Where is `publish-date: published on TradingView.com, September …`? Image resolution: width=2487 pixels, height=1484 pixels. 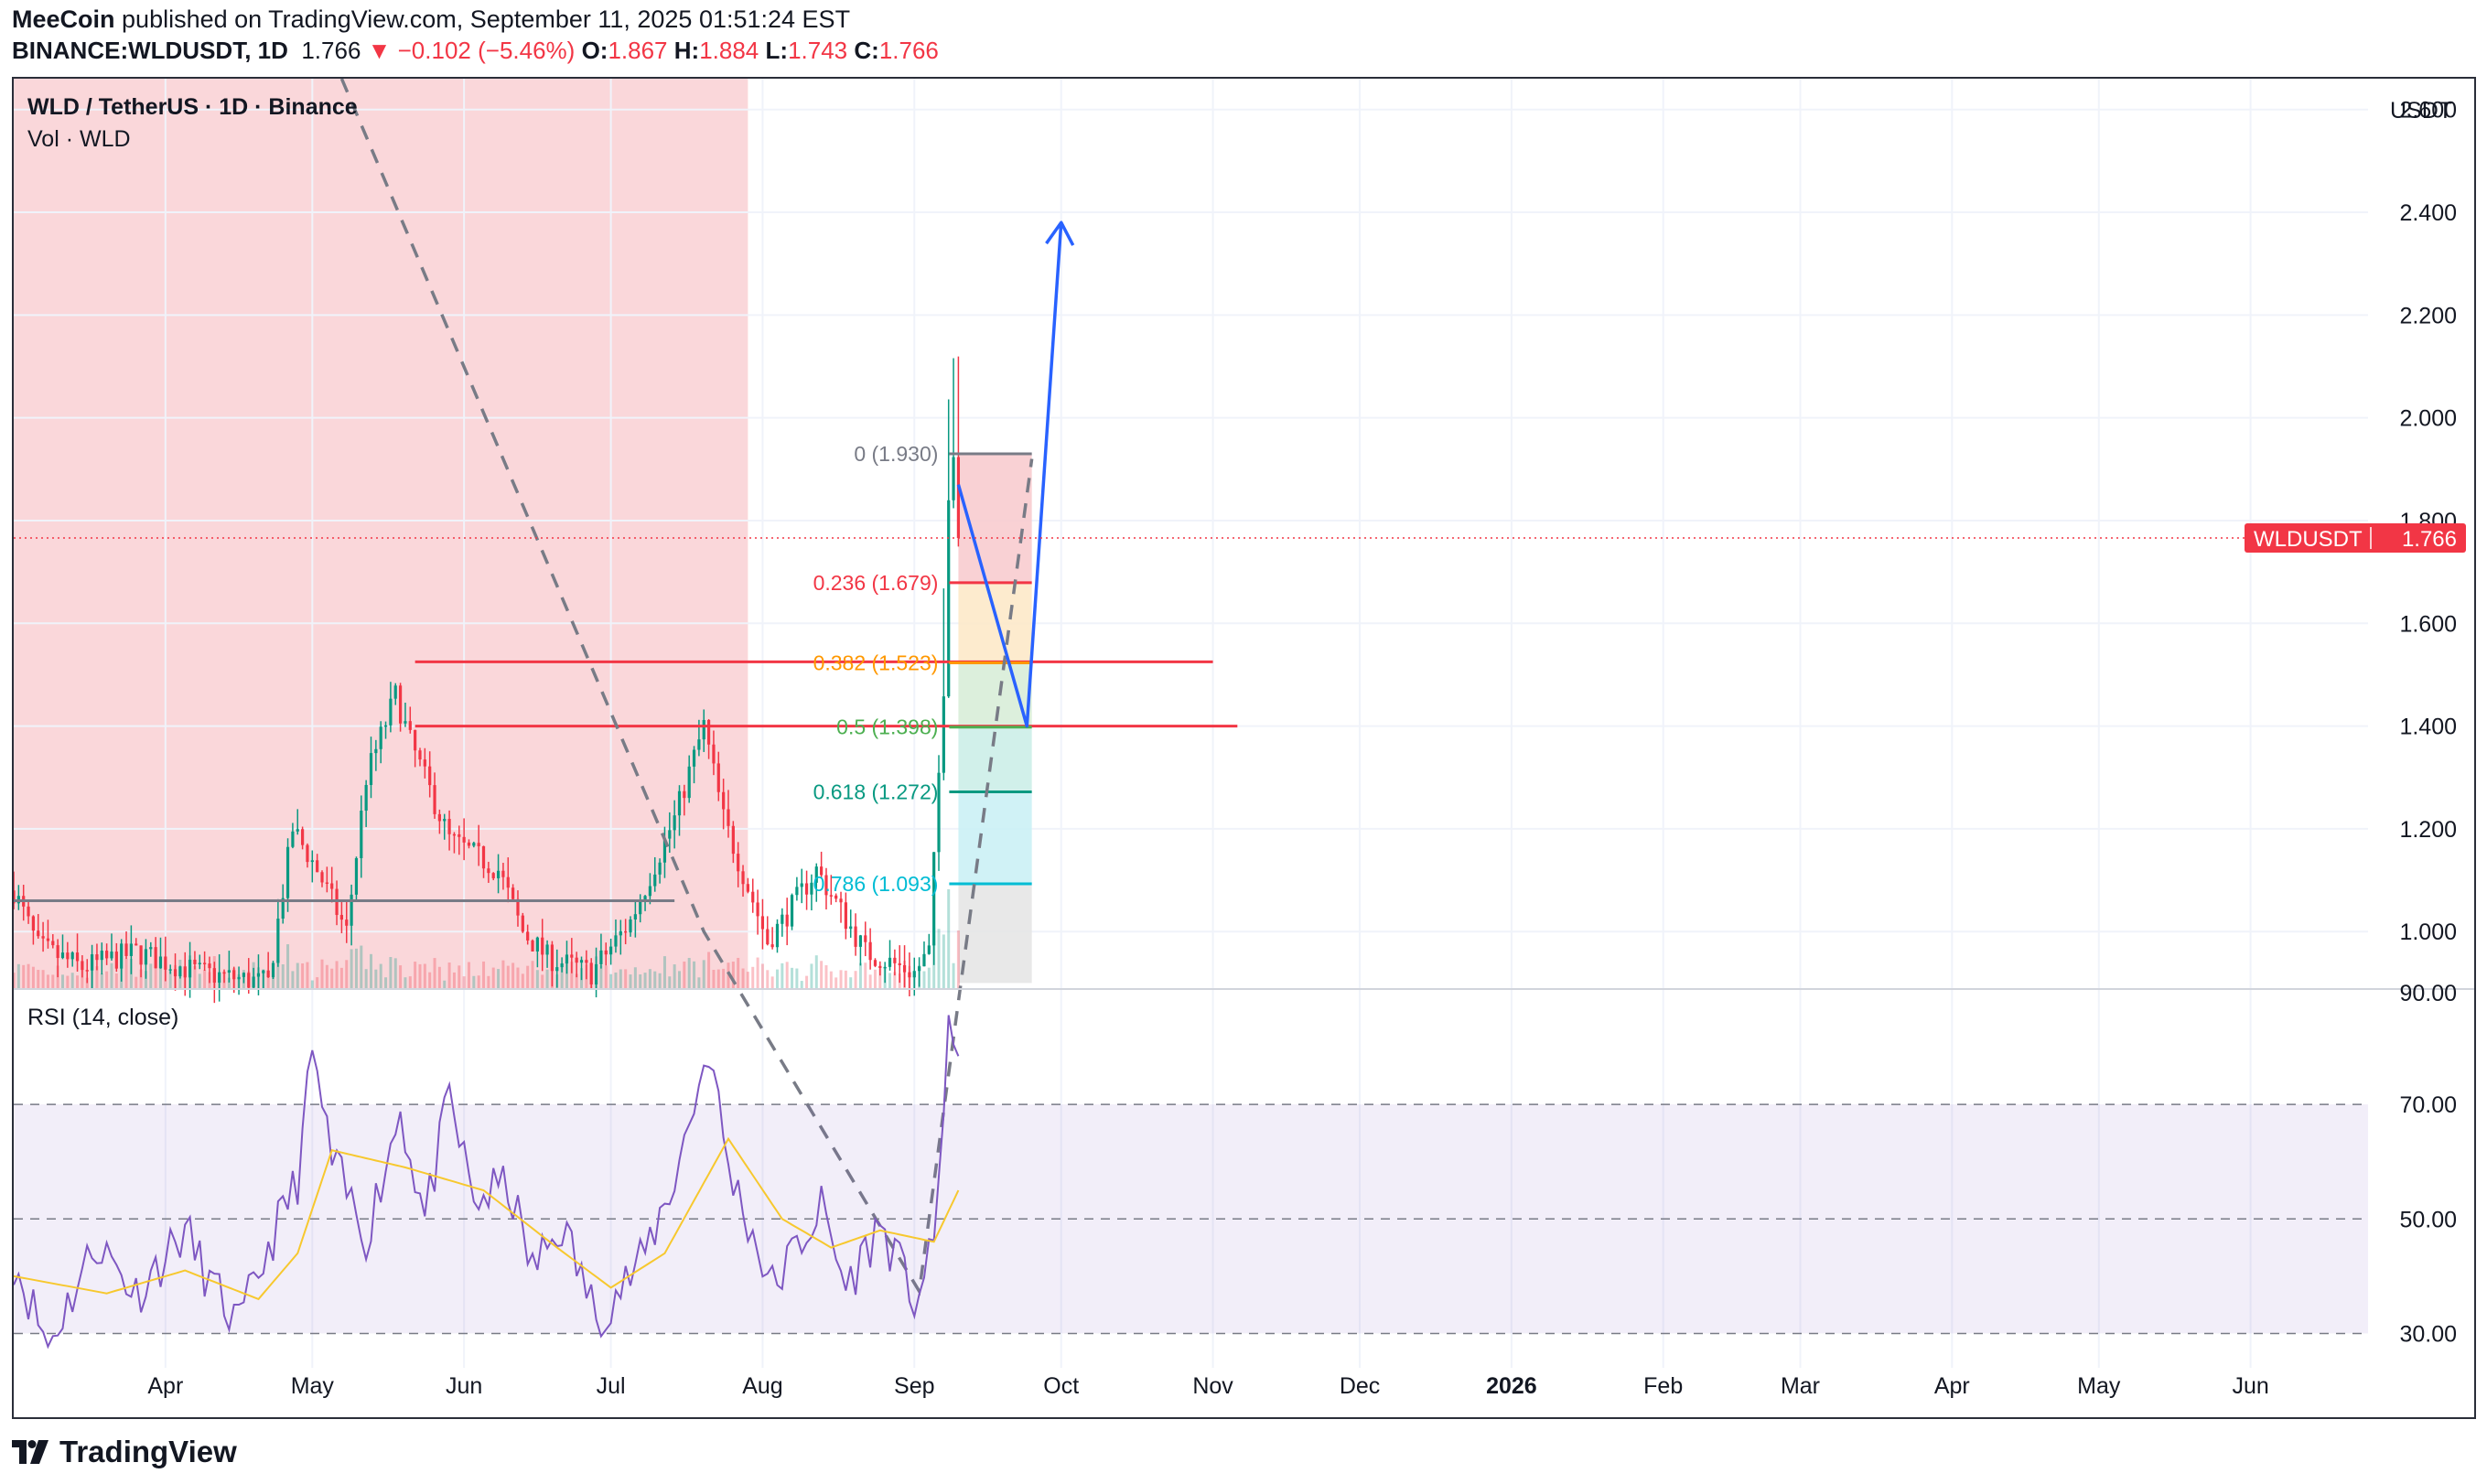
publish-date: published on TradingView.com, September … is located at coordinates (486, 19).